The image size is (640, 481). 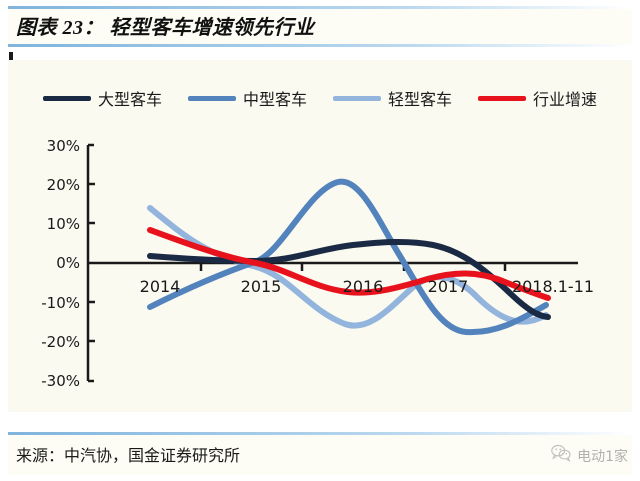 What do you see at coordinates (420, 99) in the screenshot?
I see `legend-item-label: 轻型客车` at bounding box center [420, 99].